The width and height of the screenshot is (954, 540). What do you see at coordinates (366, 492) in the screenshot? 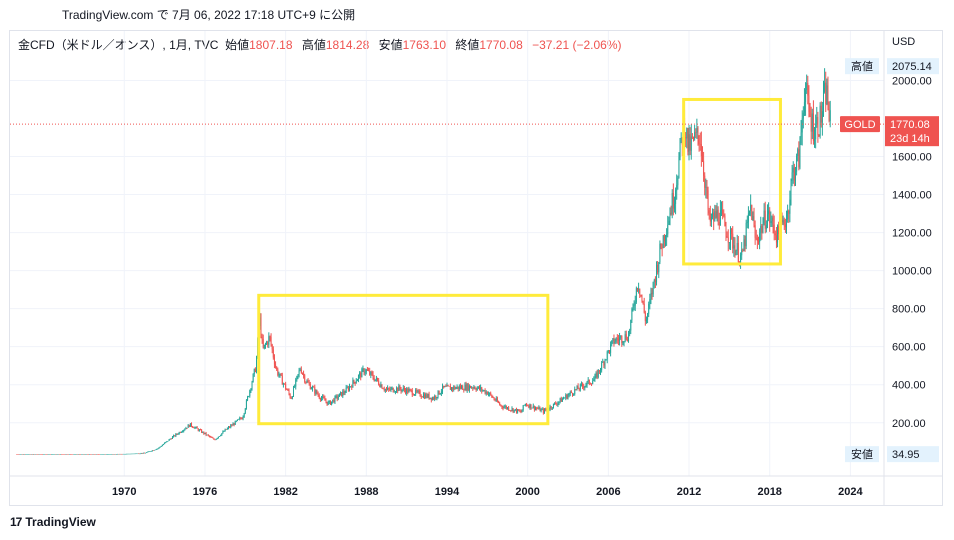
I see `x-tick-label: 1988` at bounding box center [366, 492].